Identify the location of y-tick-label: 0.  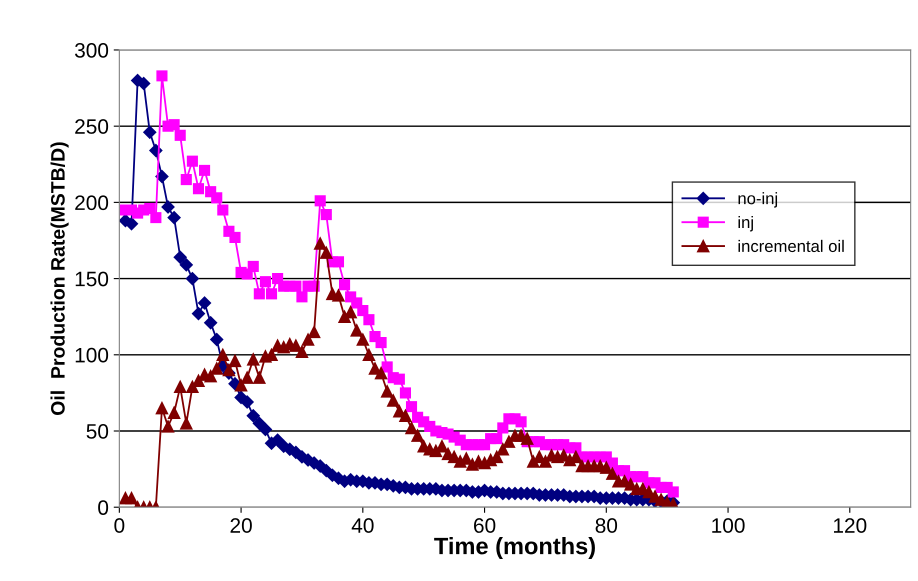
(103, 507).